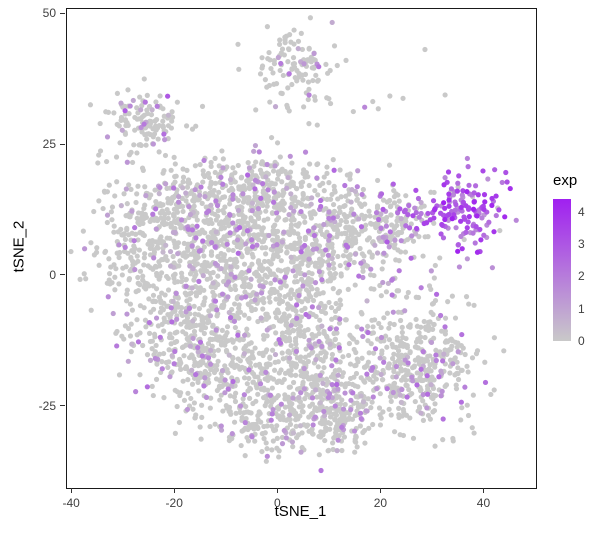  What do you see at coordinates (52, 274) in the screenshot?
I see `y-tick-label: 0` at bounding box center [52, 274].